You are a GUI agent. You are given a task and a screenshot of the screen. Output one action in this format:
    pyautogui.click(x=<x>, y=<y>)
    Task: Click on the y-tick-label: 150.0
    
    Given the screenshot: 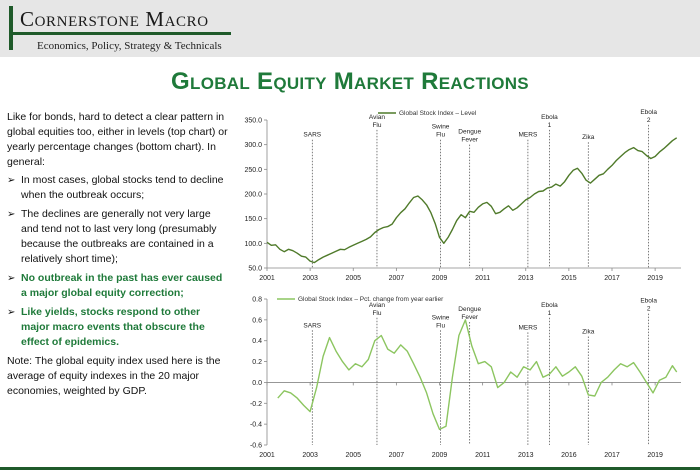 What is the action you would take?
    pyautogui.click(x=253, y=219)
    